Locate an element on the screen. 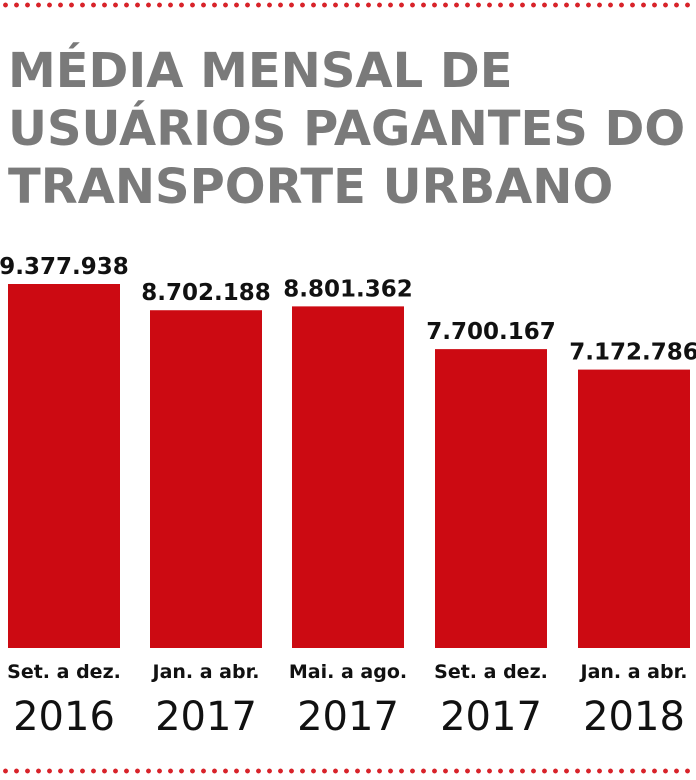 This screenshot has width=696, height=780. bar-value-label-3: 8.801.362 is located at coordinates (348, 289).